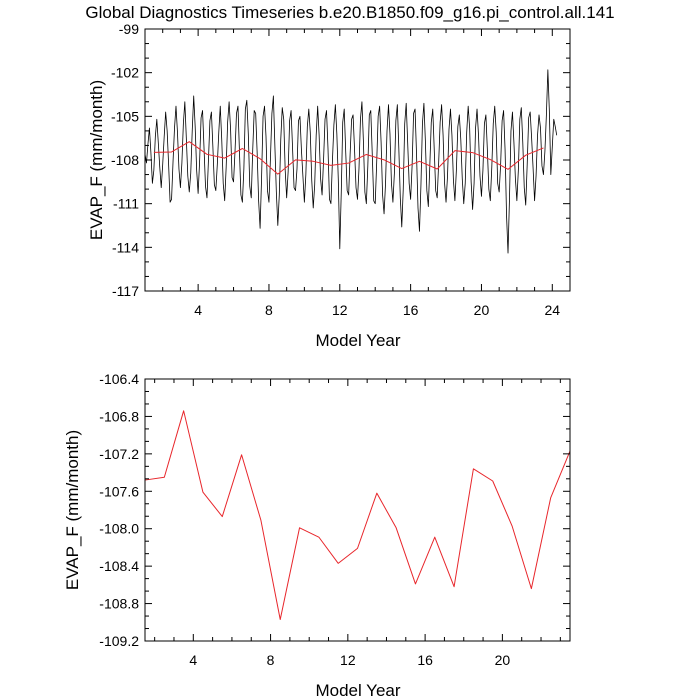 Image resolution: width=700 pixels, height=700 pixels. Describe the element at coordinates (119, 454) in the screenshot. I see `bottom-y-tick-label: -107.2` at that location.